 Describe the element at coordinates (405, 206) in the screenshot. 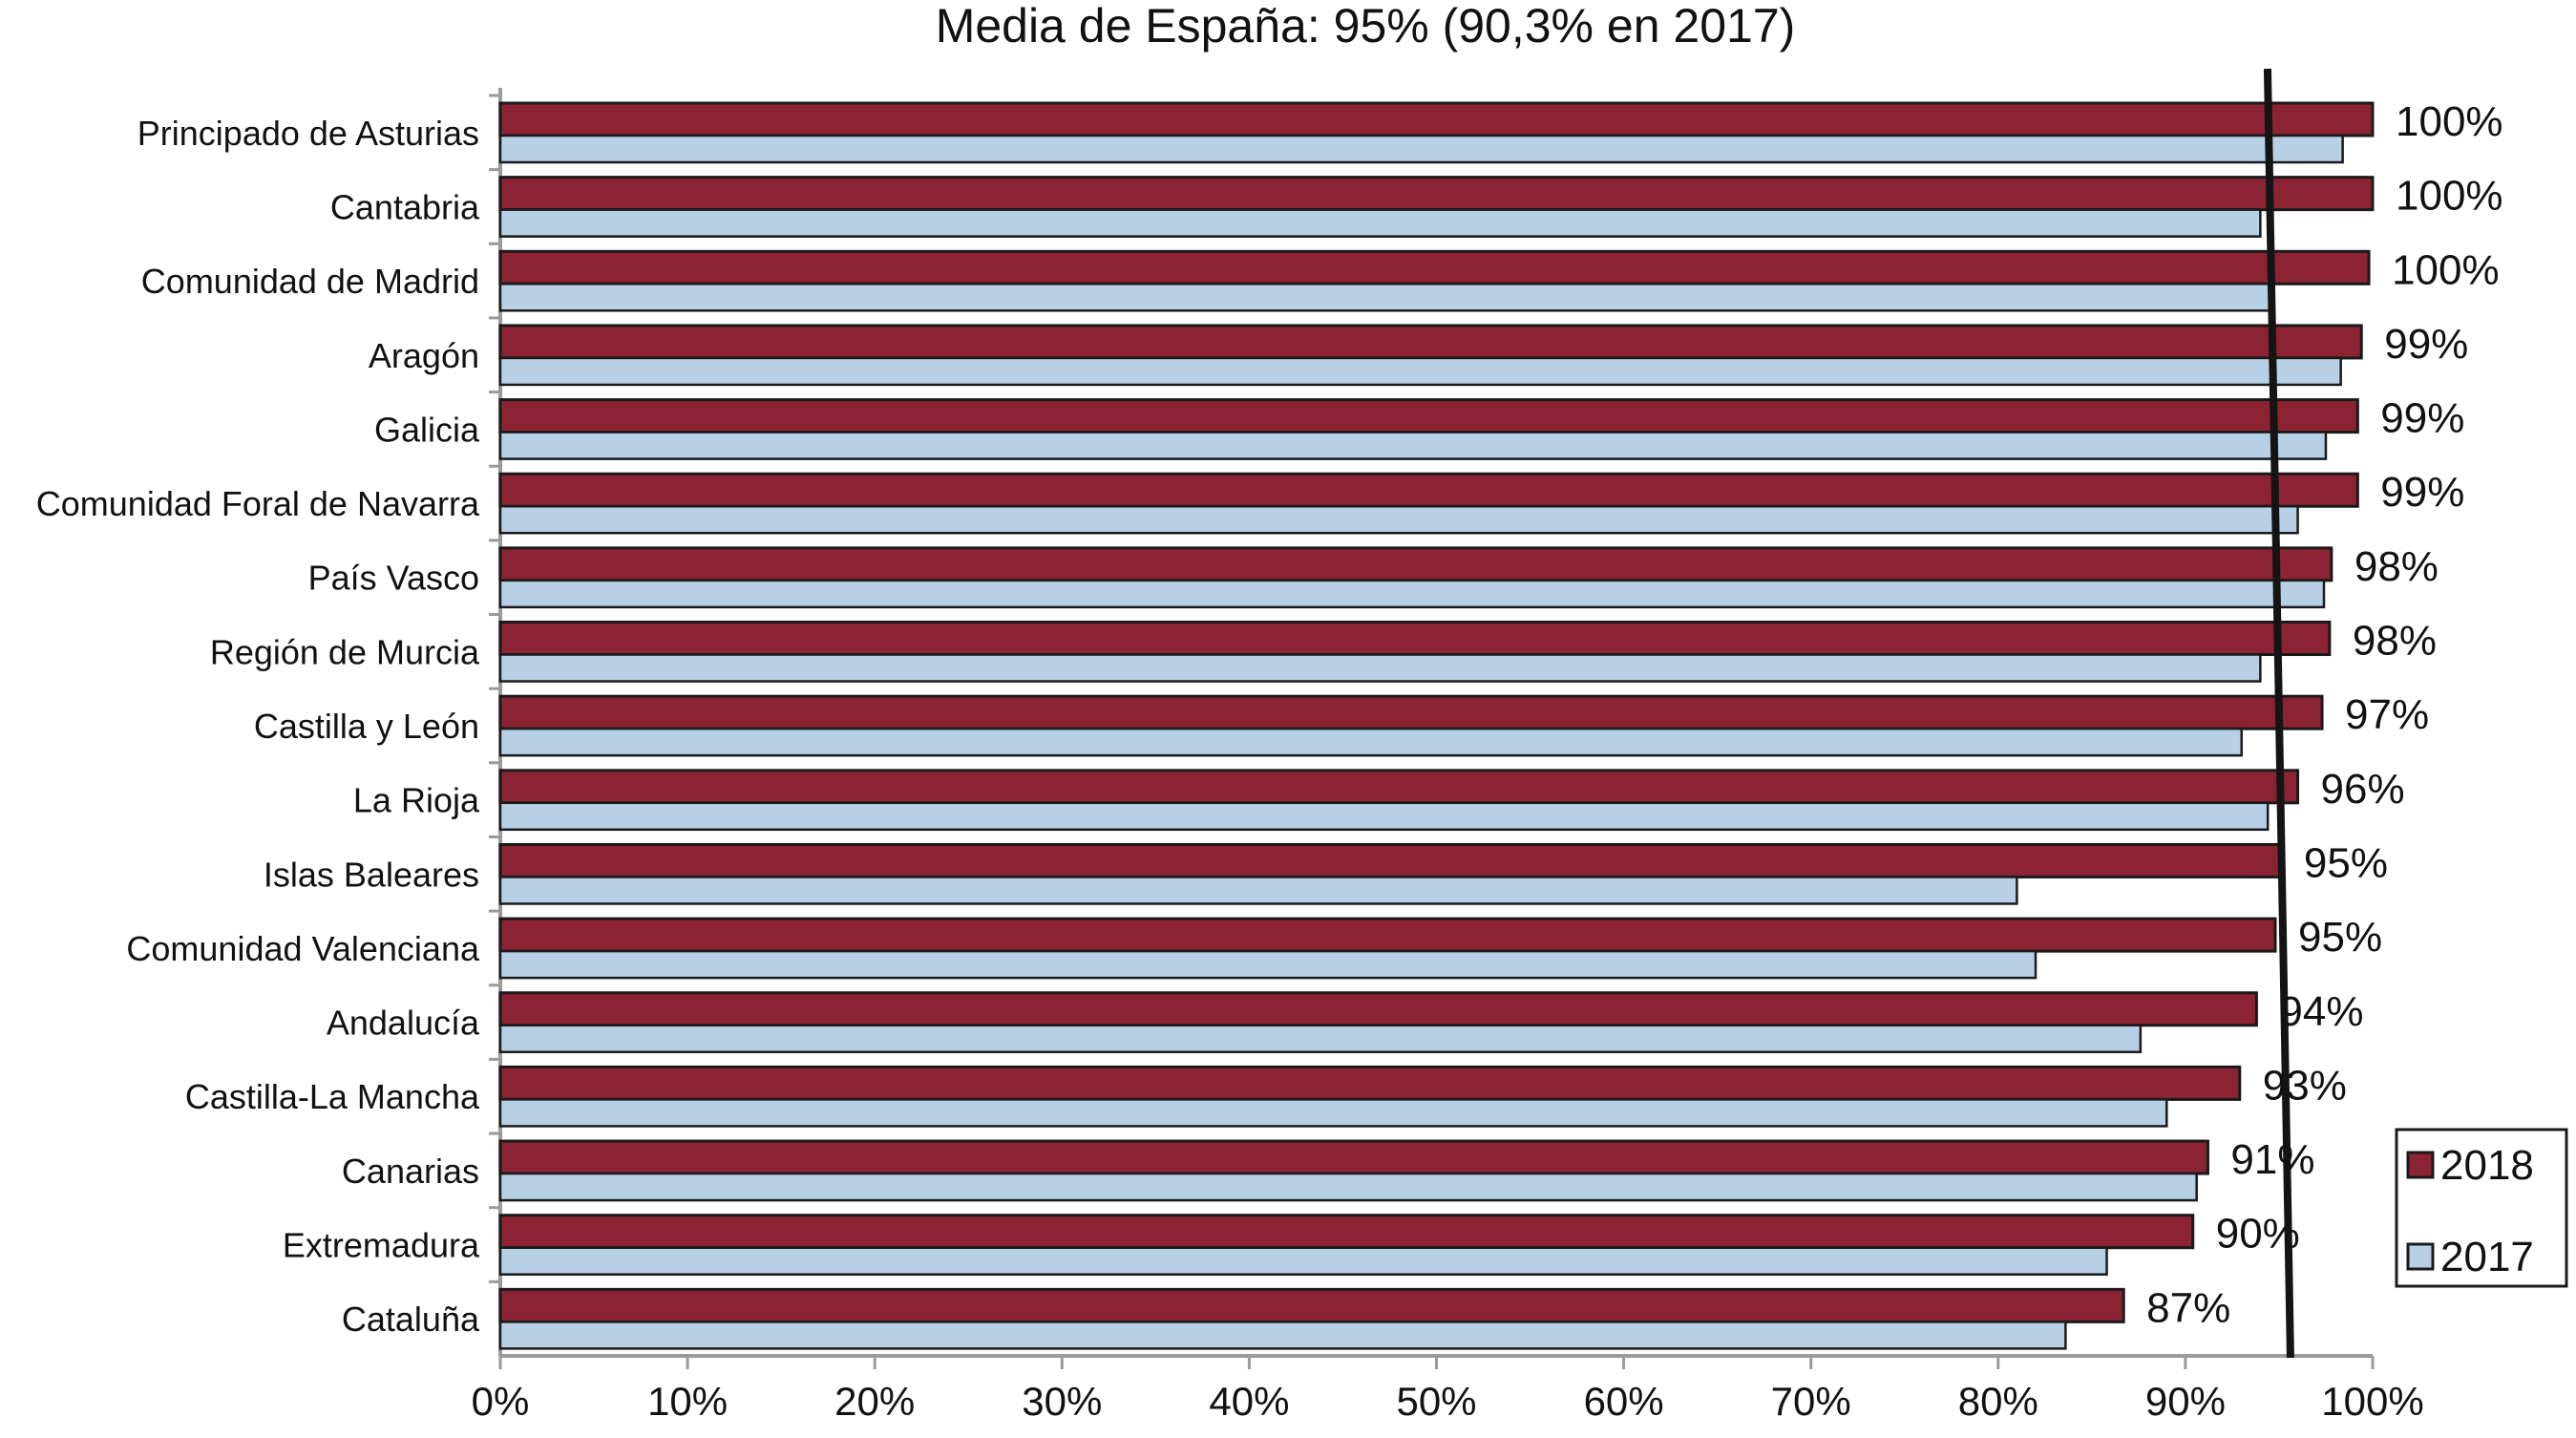

I see `category-label: Cantabria` at that location.